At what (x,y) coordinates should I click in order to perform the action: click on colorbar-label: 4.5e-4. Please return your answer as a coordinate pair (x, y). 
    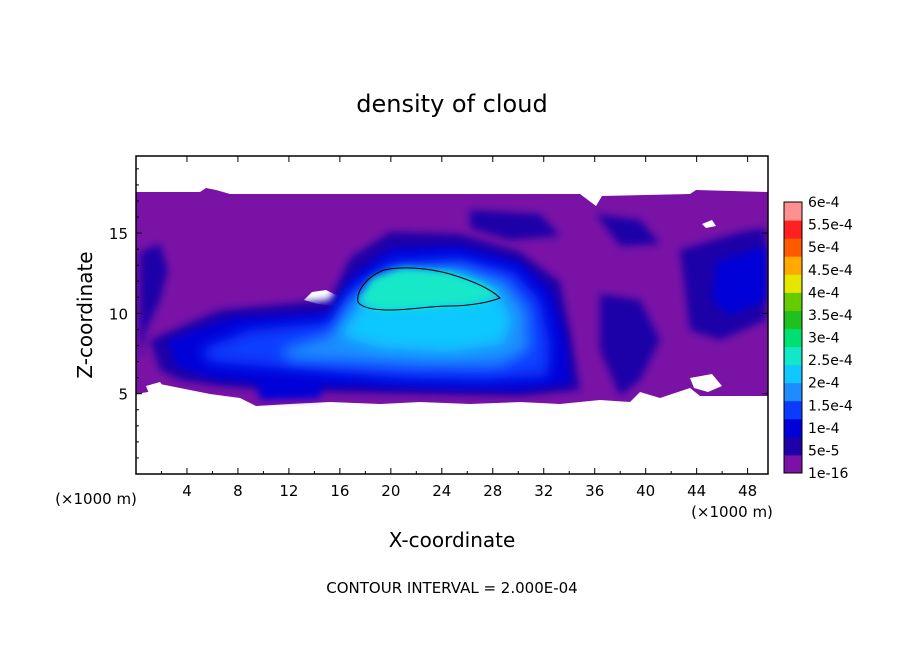
    Looking at the image, I should click on (830, 271).